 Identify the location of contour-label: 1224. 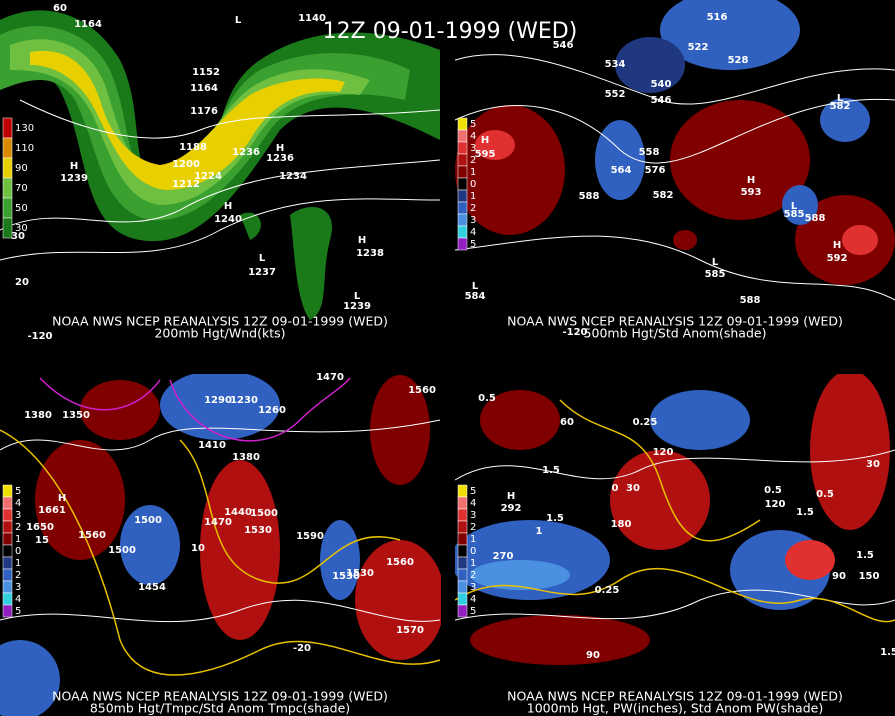
(208, 176).